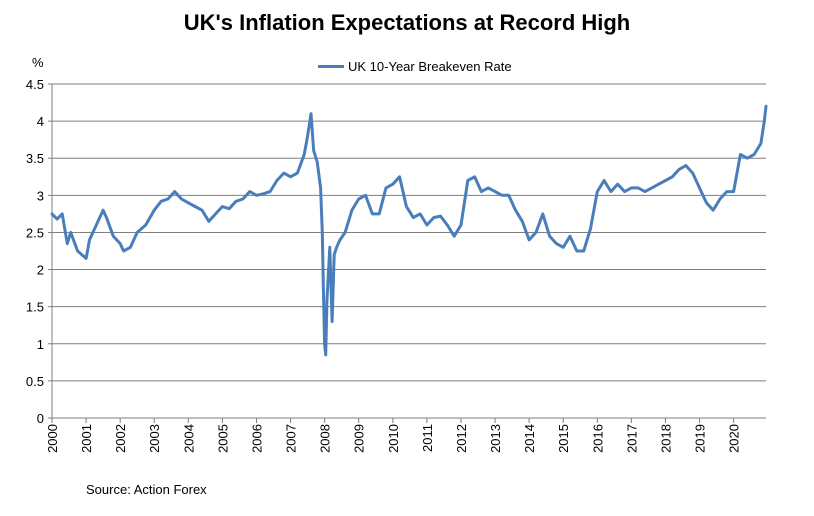 This screenshot has height=516, width=814. What do you see at coordinates (35, 381) in the screenshot?
I see `y-tick-label: 0.5` at bounding box center [35, 381].